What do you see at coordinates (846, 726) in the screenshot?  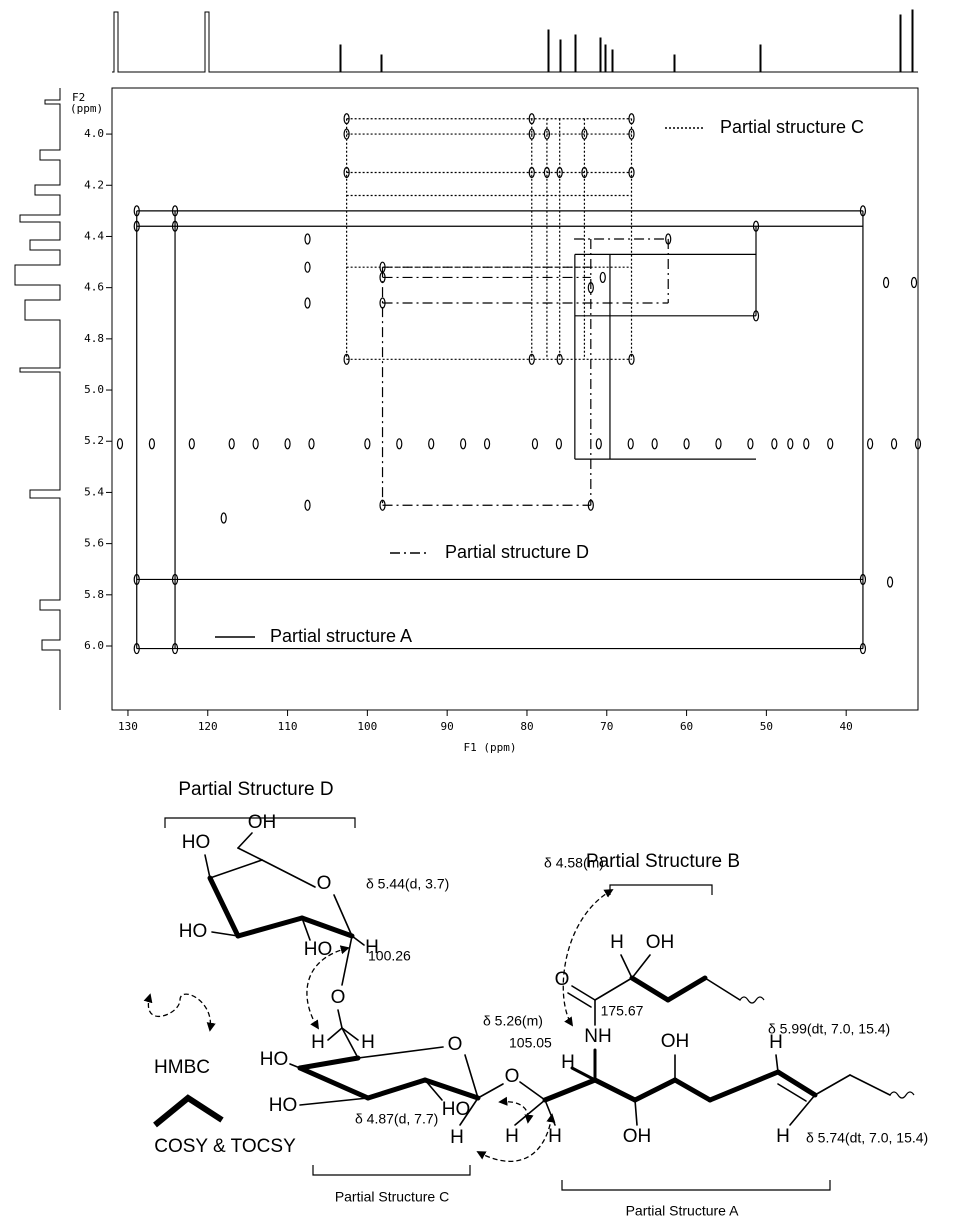 I see `x-tick-label: 40` at bounding box center [846, 726].